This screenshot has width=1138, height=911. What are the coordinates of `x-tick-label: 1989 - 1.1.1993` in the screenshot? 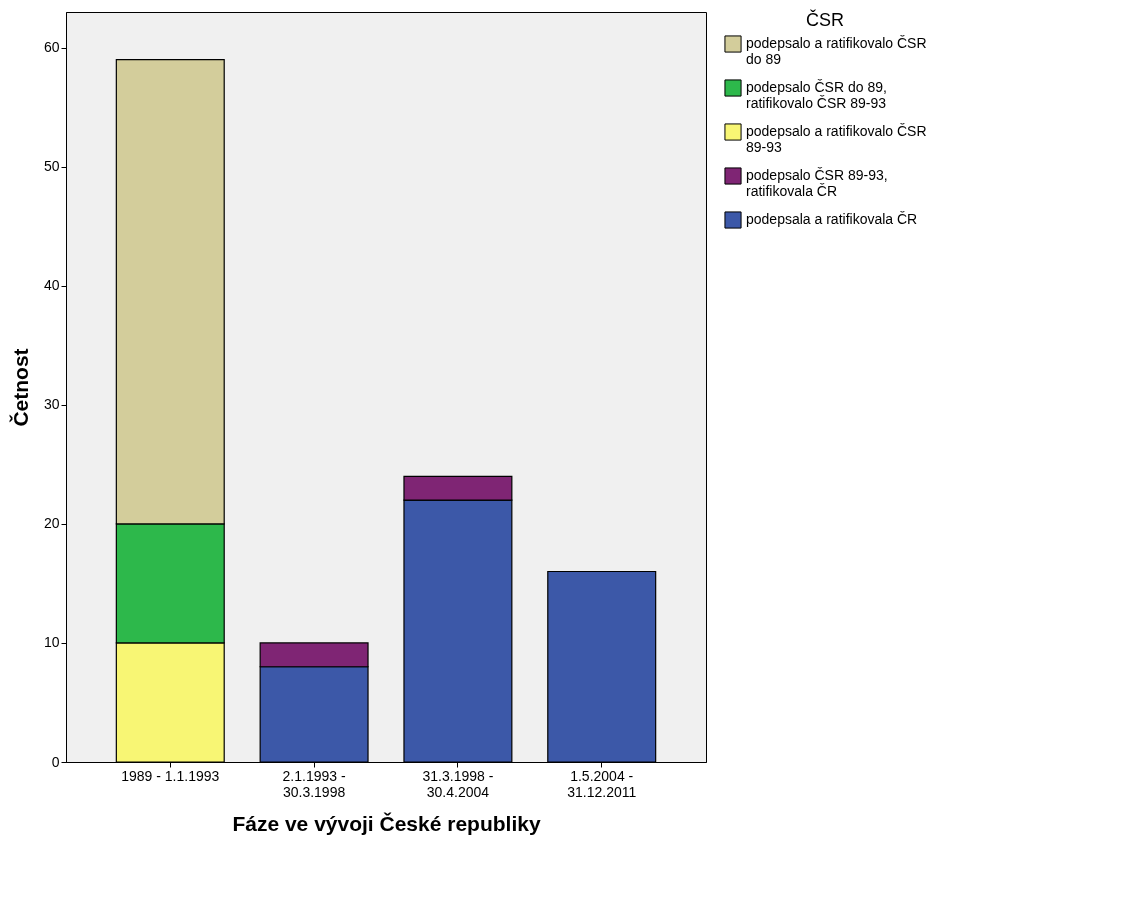 It's located at (170, 775).